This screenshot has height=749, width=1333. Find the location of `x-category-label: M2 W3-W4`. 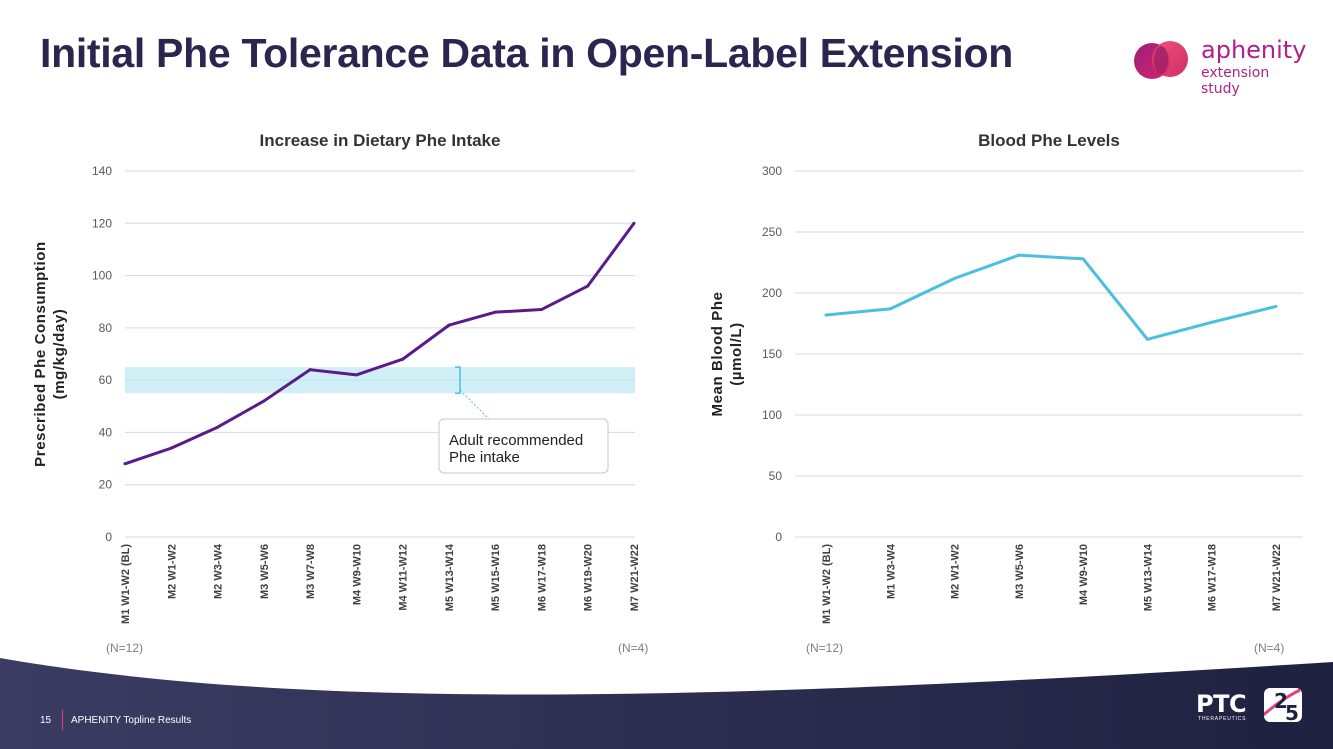

x-category-label: M2 W3-W4 is located at coordinates (219, 571).